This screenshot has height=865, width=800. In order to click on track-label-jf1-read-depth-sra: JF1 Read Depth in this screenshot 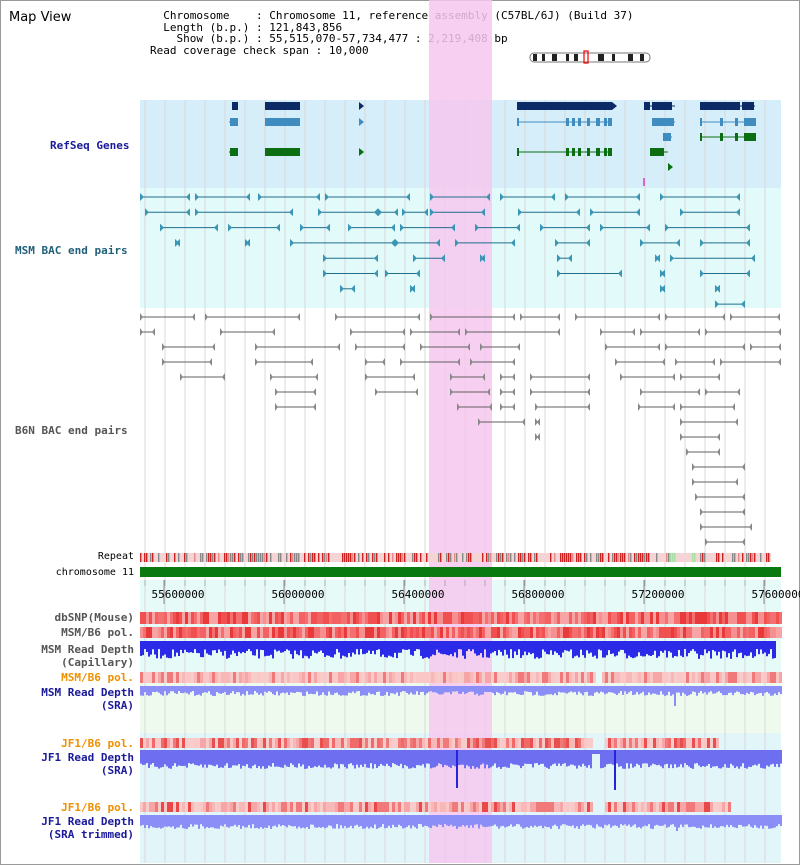, I will do `click(87, 757)`.